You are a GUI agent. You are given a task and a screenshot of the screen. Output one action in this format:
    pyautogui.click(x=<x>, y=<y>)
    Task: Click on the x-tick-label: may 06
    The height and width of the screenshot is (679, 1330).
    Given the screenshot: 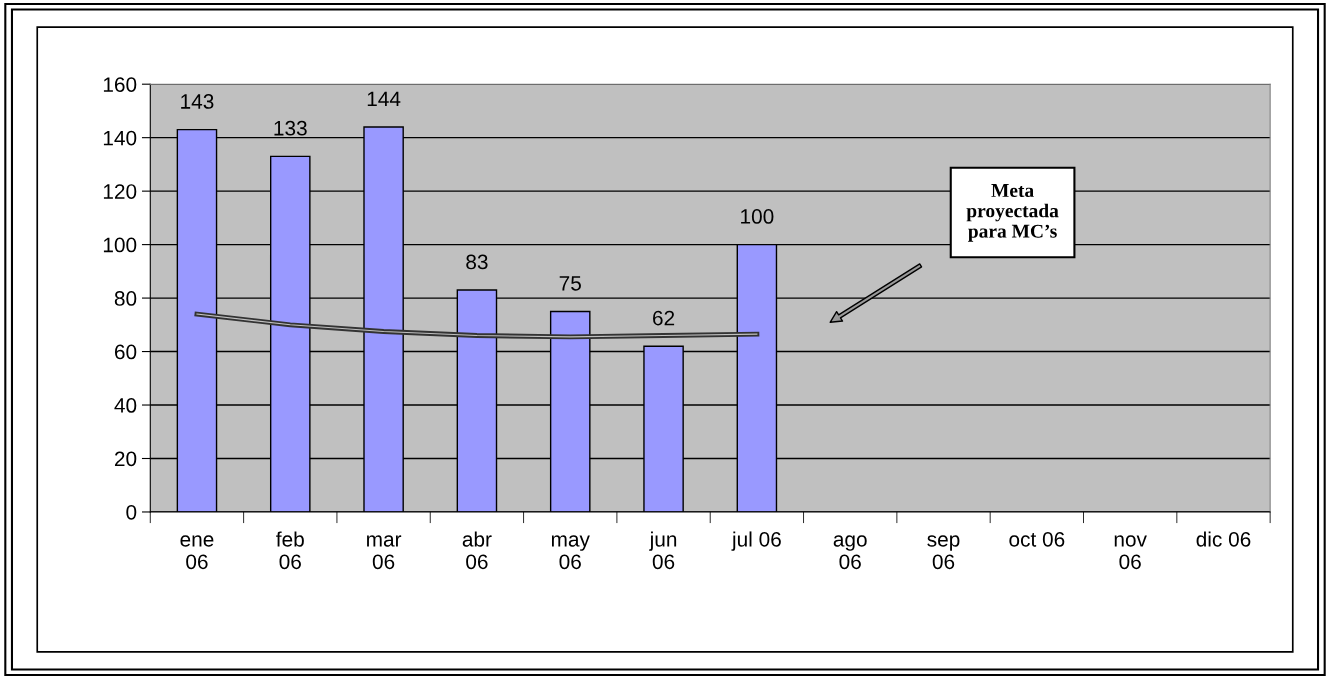 What is the action you would take?
    pyautogui.click(x=570, y=552)
    